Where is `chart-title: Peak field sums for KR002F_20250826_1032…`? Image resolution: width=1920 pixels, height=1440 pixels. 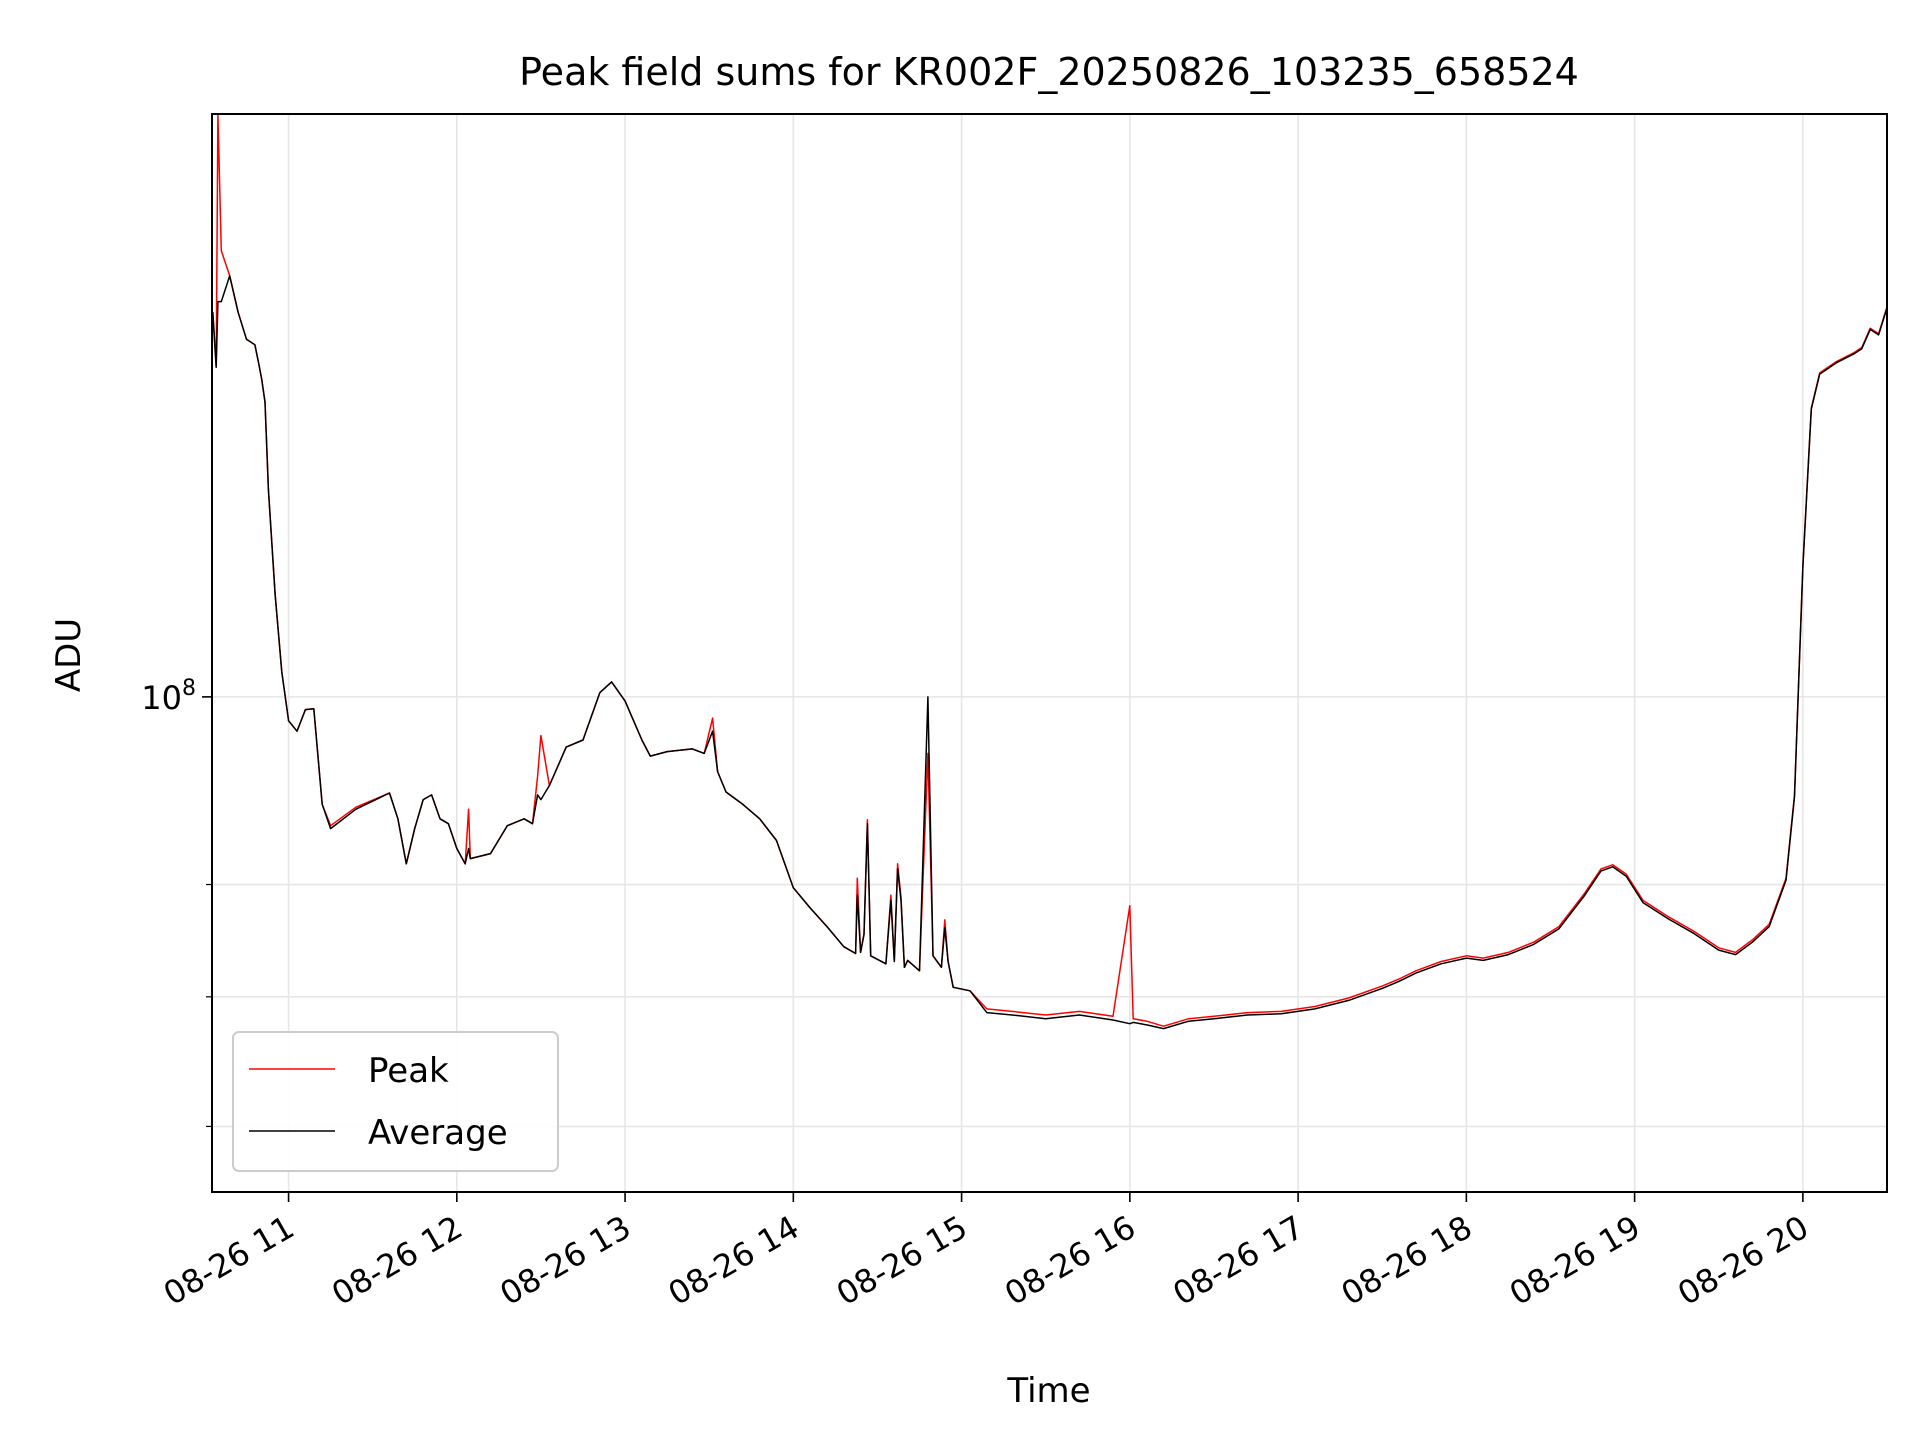
chart-title: Peak field sums for KR002F_20250826_1032… is located at coordinates (1049, 72).